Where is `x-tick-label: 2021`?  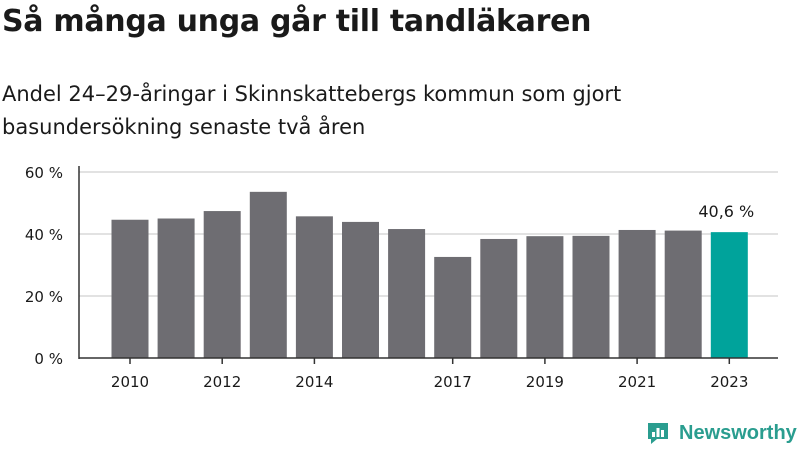 x-tick-label: 2021 is located at coordinates (637, 382).